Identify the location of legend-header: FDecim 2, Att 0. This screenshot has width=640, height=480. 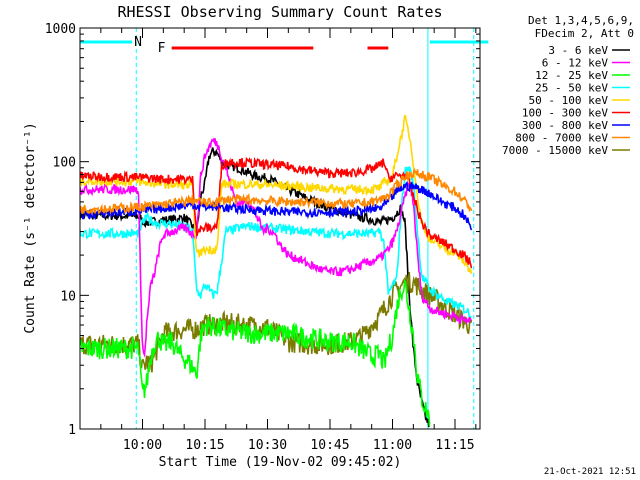
(584, 33).